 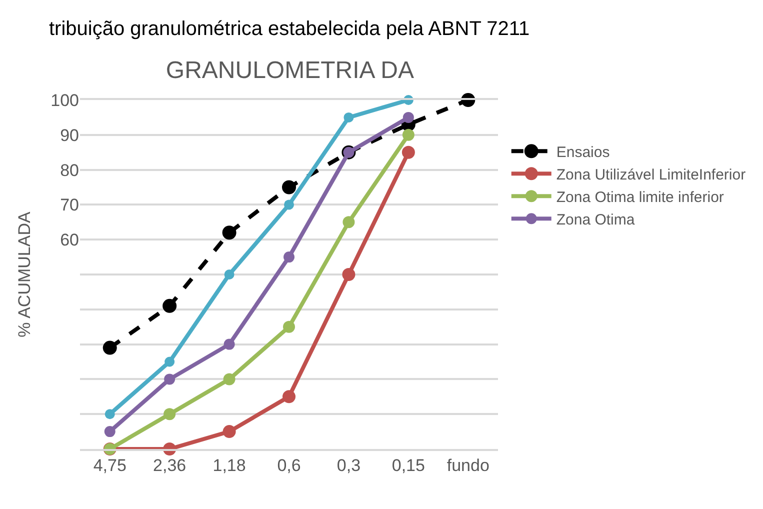 What do you see at coordinates (69, 240) in the screenshot?
I see `y-tick-label: 60` at bounding box center [69, 240].